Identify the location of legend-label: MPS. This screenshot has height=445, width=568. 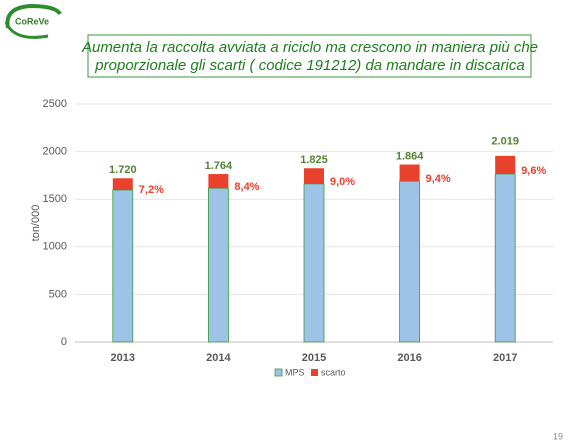
(295, 372).